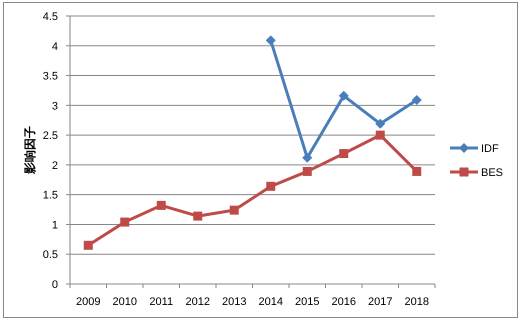  I want to click on y-tick-label: 4, so click(55, 46).